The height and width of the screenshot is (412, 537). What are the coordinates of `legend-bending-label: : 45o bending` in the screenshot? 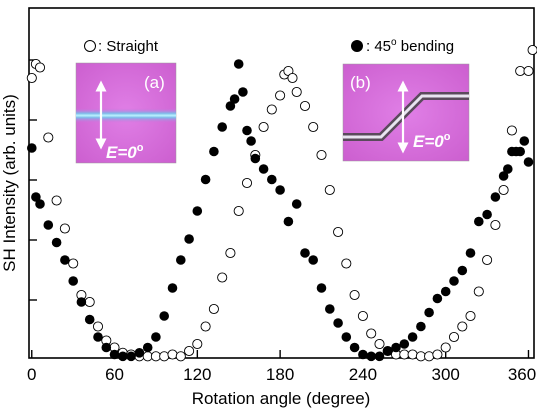 It's located at (410, 46).